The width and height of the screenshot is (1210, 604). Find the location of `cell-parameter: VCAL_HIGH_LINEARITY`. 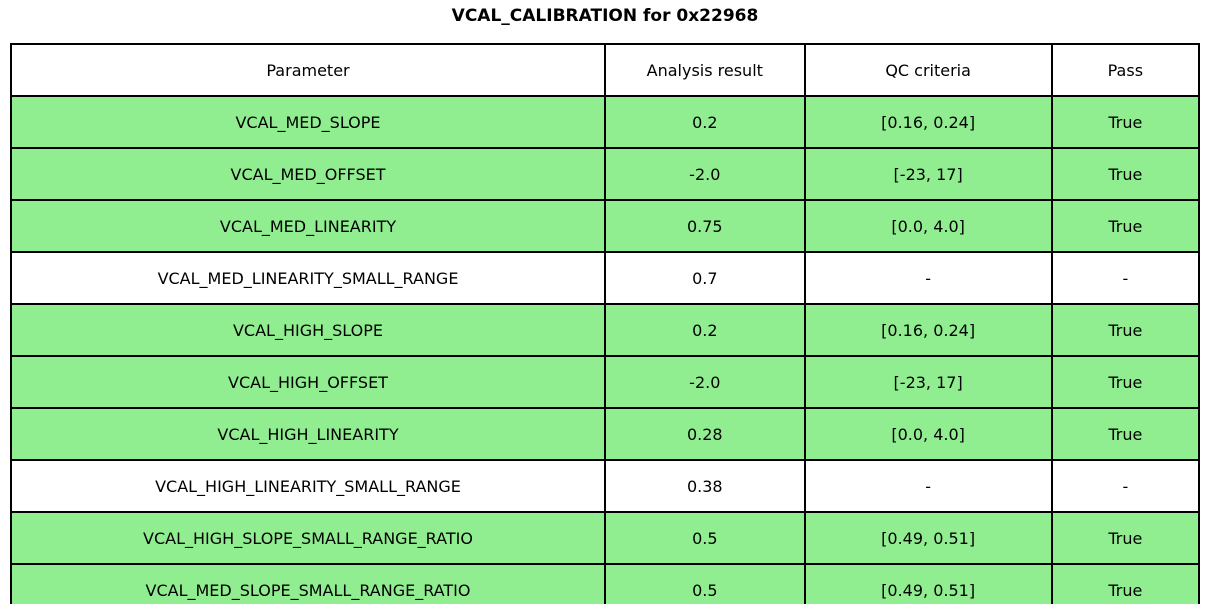

cell-parameter: VCAL_HIGH_LINEARITY is located at coordinates (308, 434).